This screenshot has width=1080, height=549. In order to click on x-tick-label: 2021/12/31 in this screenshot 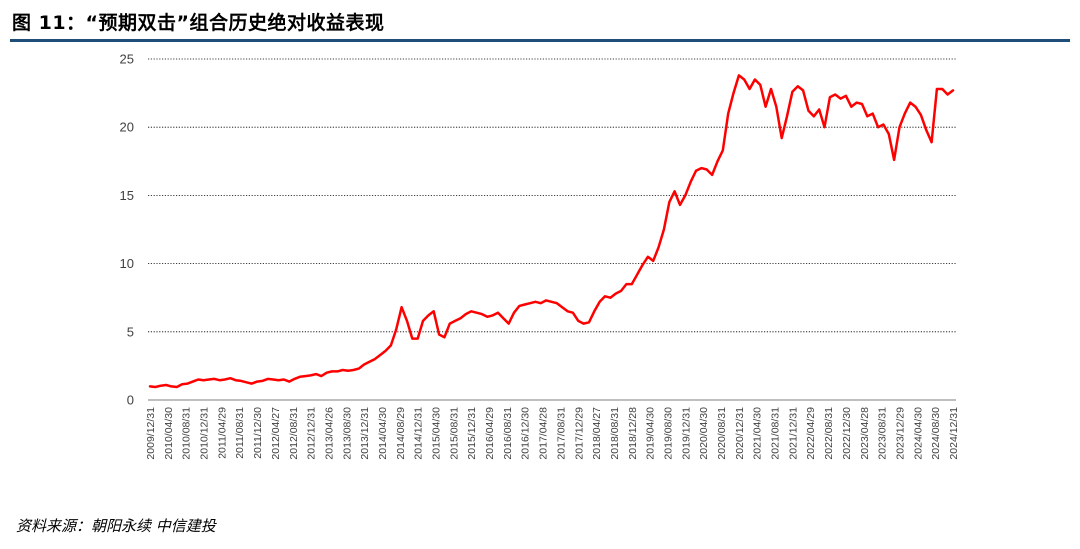, I will do `click(793, 433)`.